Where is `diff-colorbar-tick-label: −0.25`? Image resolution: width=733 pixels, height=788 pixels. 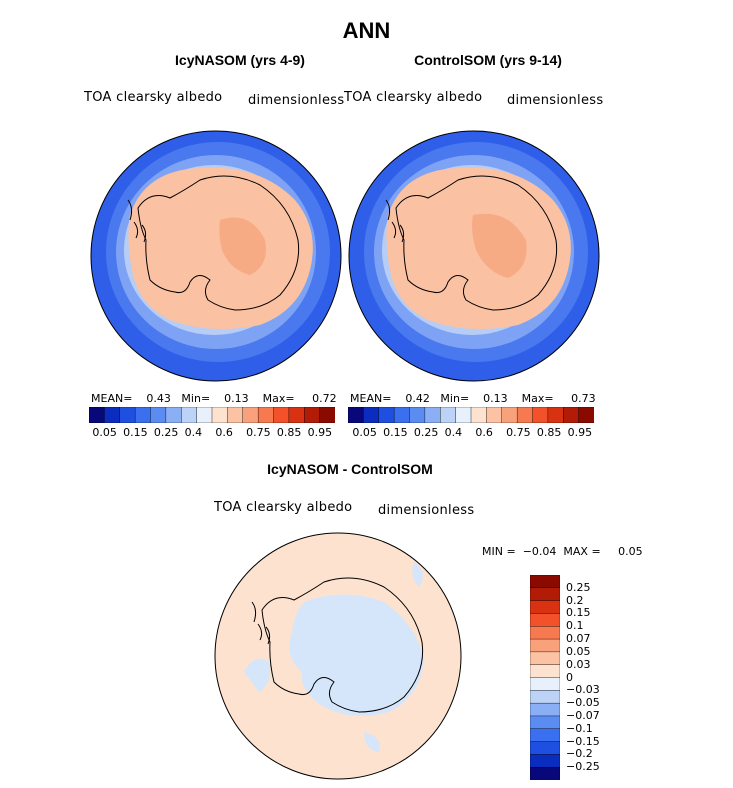 diff-colorbar-tick-label: −0.25 is located at coordinates (583, 767).